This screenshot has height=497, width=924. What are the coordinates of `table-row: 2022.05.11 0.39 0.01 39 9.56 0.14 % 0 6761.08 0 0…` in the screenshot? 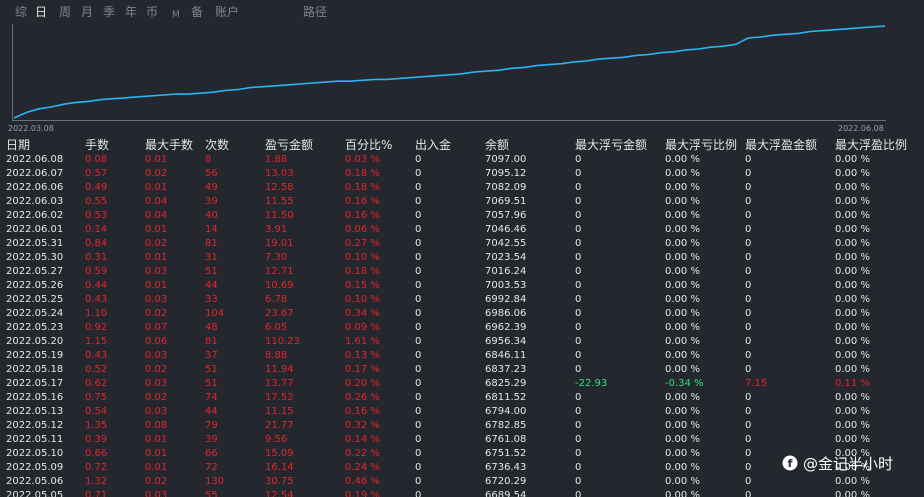 It's located at (462, 440).